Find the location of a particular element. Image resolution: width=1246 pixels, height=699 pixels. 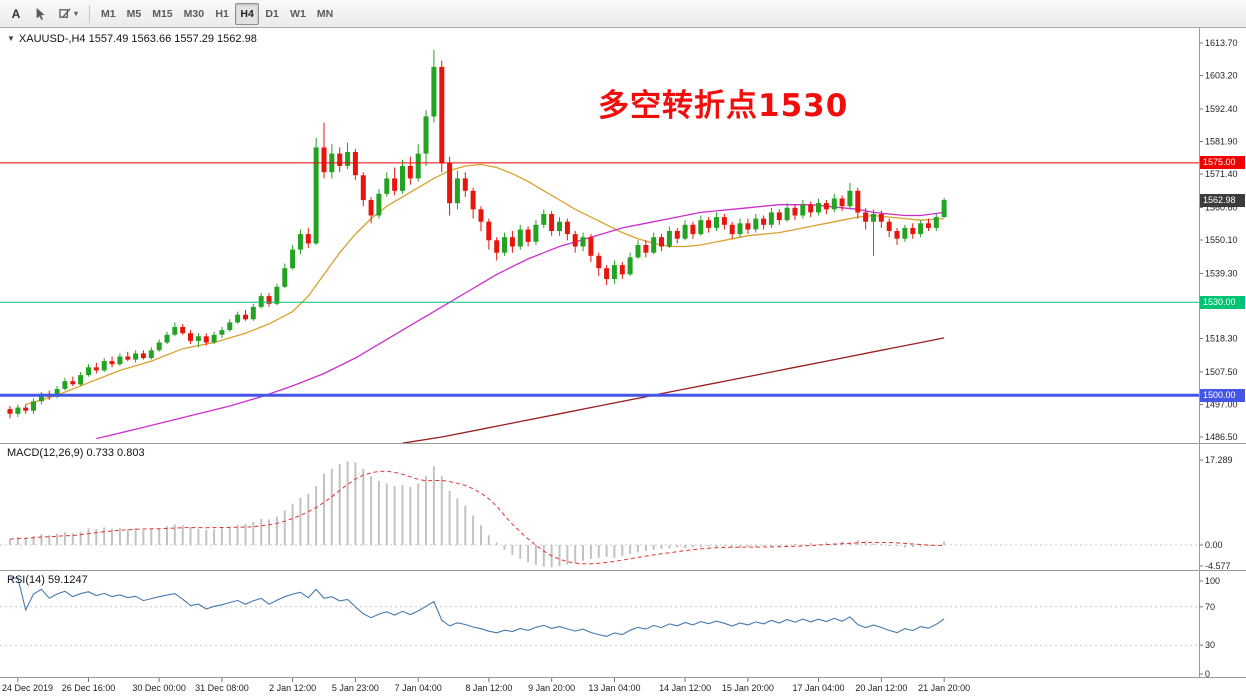

svg-text: 31 Dec 08:00 is located at coordinates (222, 688).